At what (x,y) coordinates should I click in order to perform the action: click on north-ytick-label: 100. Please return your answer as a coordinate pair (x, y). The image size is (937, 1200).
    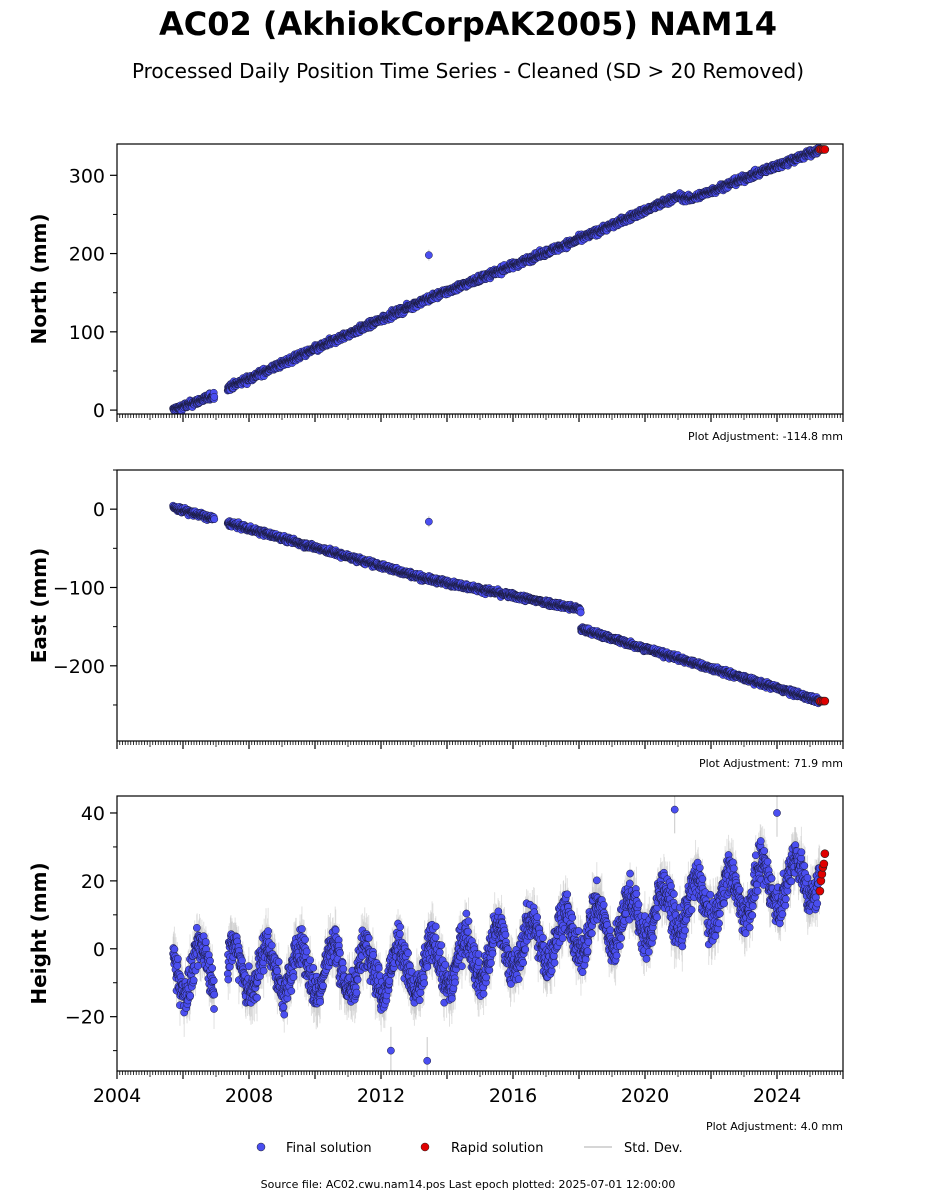
    Looking at the image, I should click on (87, 333).